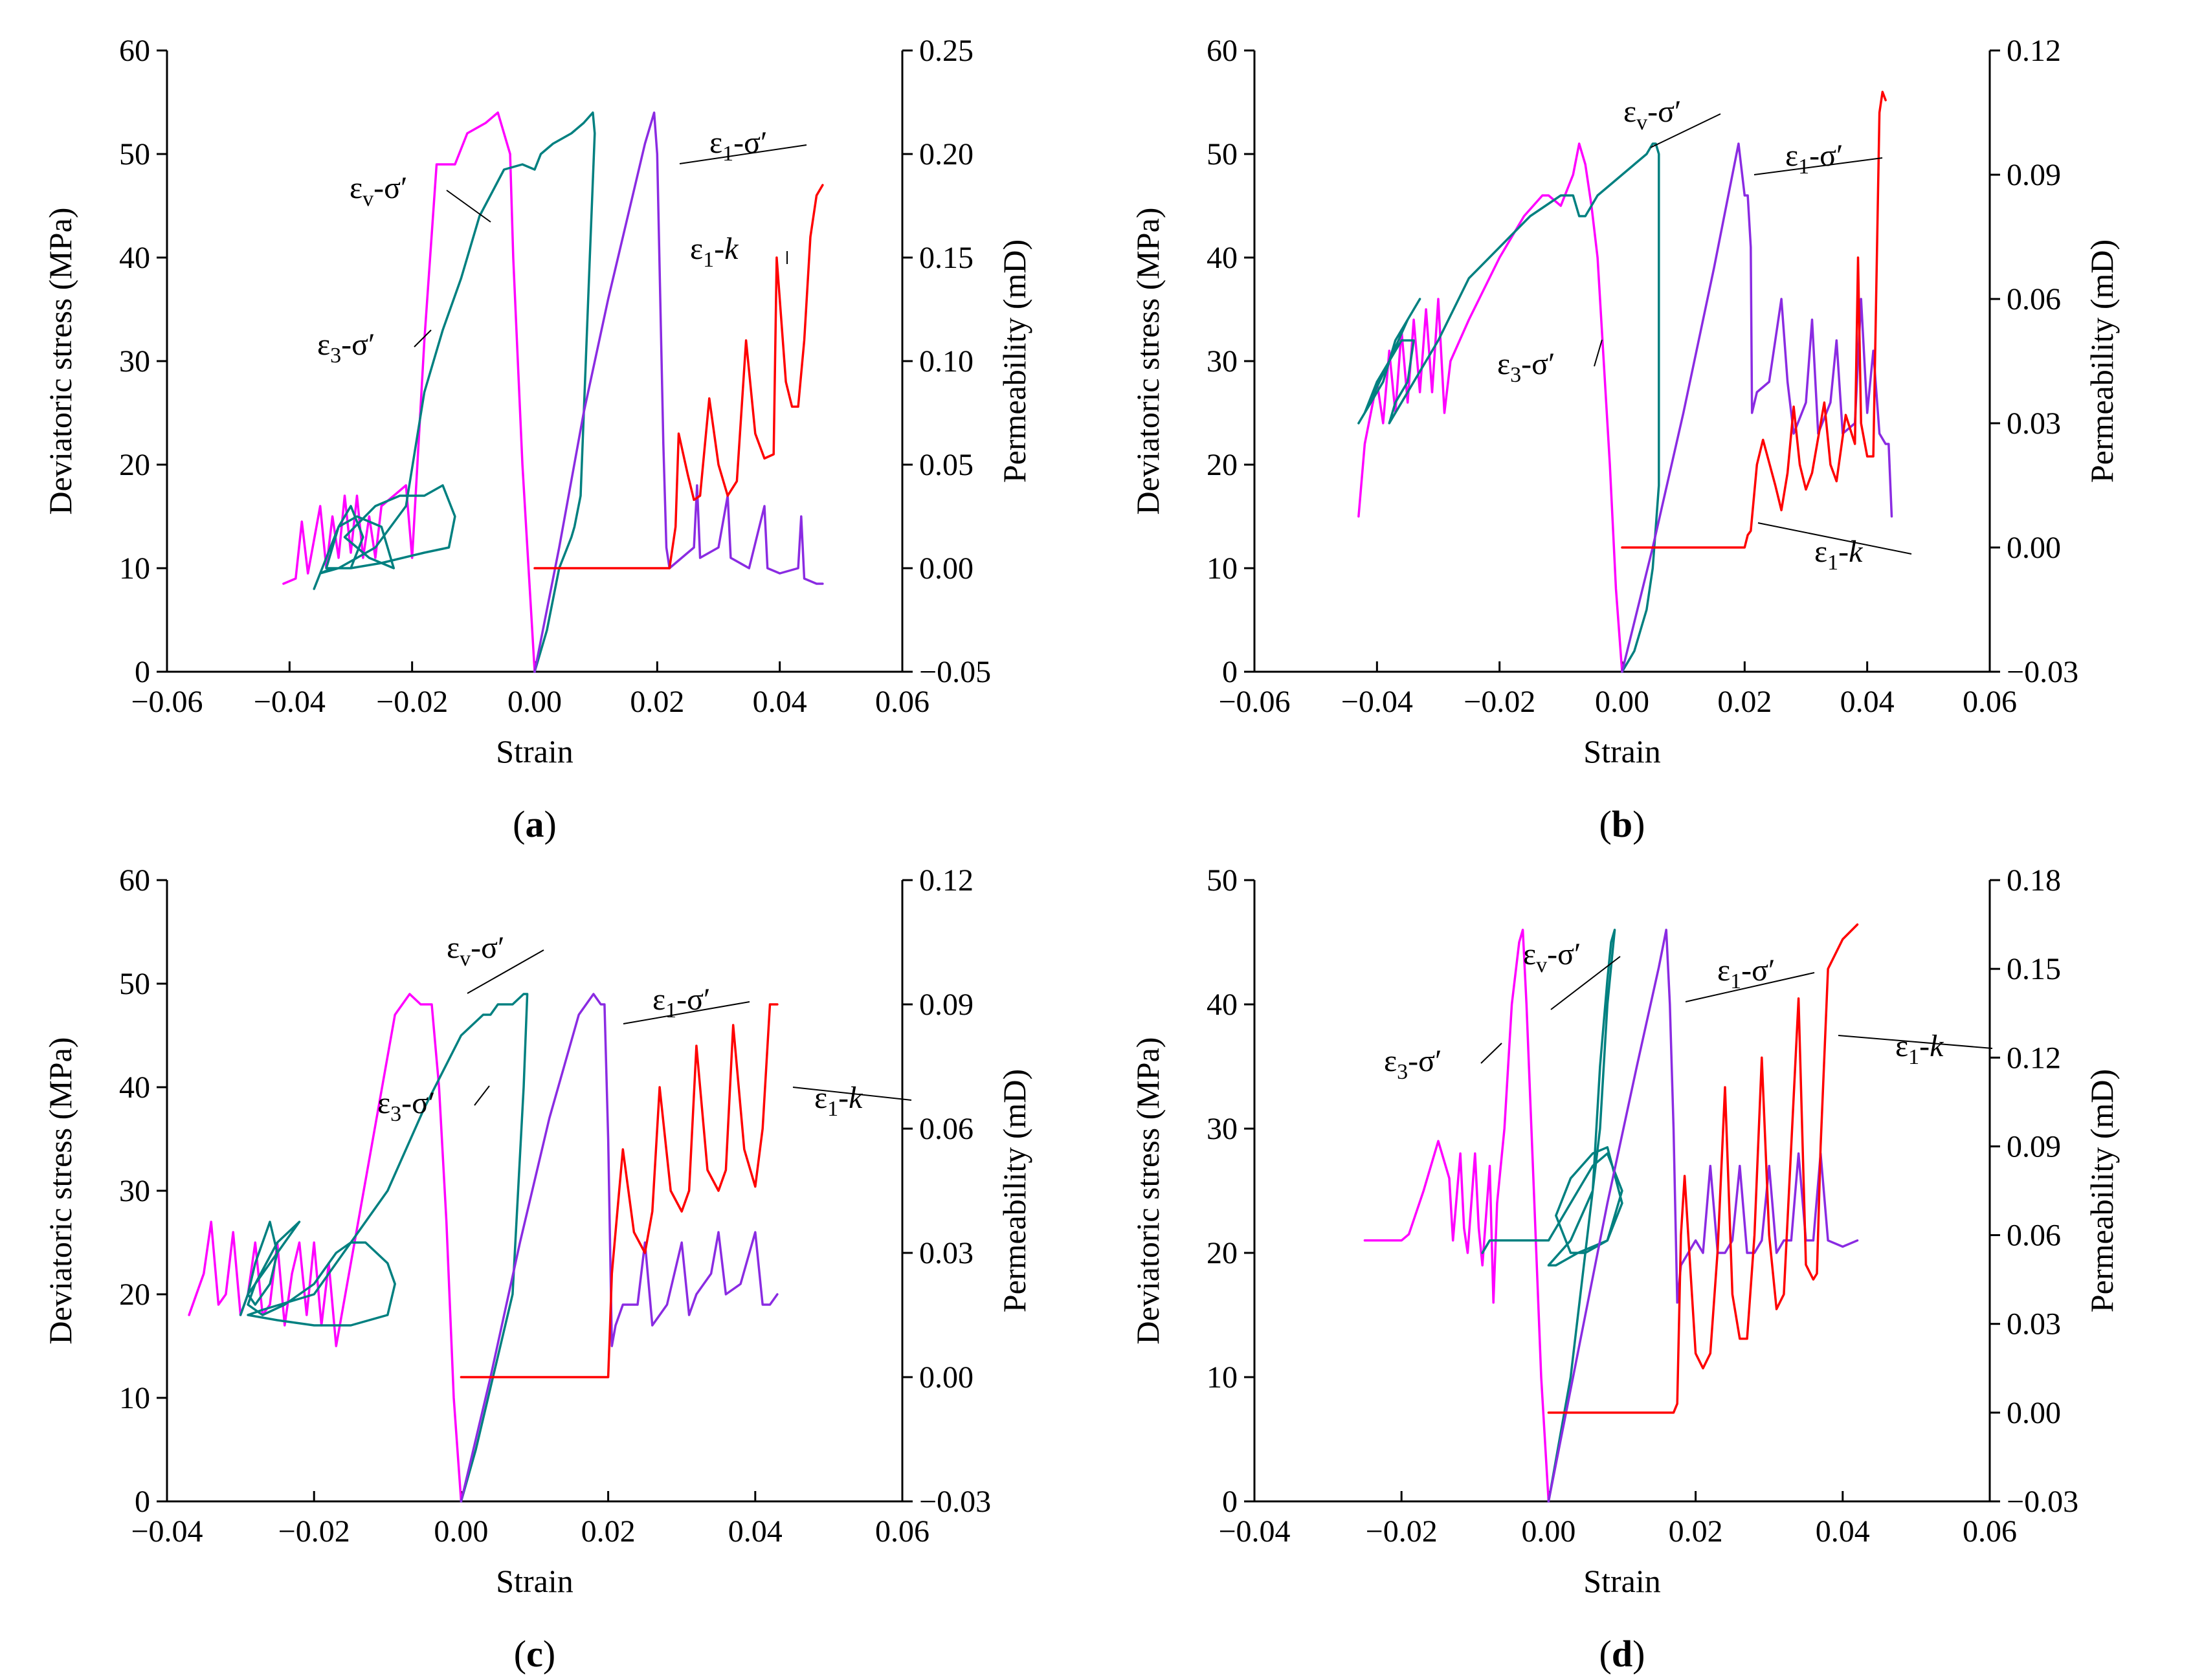 Image resolution: width=2193 pixels, height=1680 pixels. I want to click on y-right-tick-label: 0.10, so click(946, 361).